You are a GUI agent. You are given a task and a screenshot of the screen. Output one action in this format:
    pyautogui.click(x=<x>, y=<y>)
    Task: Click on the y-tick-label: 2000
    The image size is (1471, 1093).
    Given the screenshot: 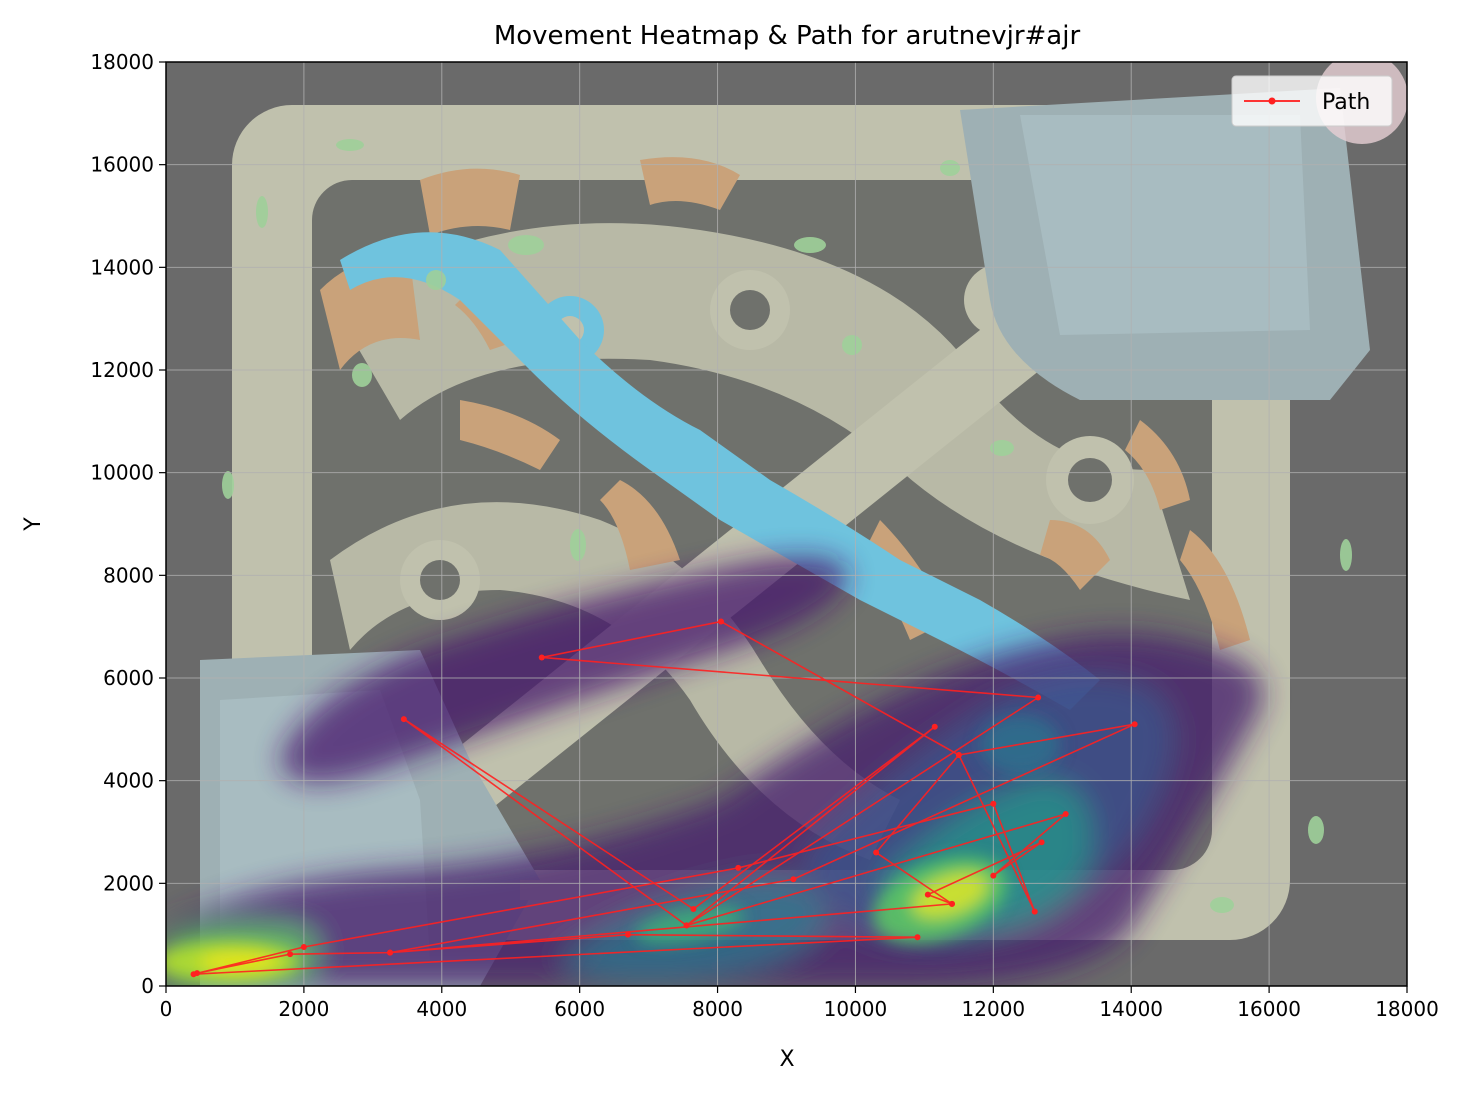 What is the action you would take?
    pyautogui.click(x=128, y=883)
    